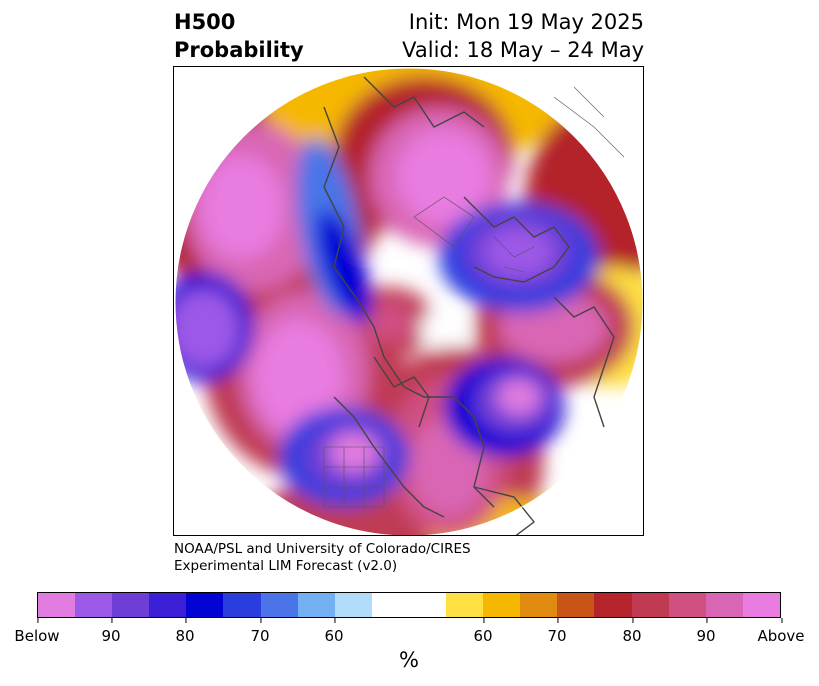 The height and width of the screenshot is (686, 819). What do you see at coordinates (781, 631) in the screenshot?
I see `colorbar-tick-label: Above` at bounding box center [781, 631].